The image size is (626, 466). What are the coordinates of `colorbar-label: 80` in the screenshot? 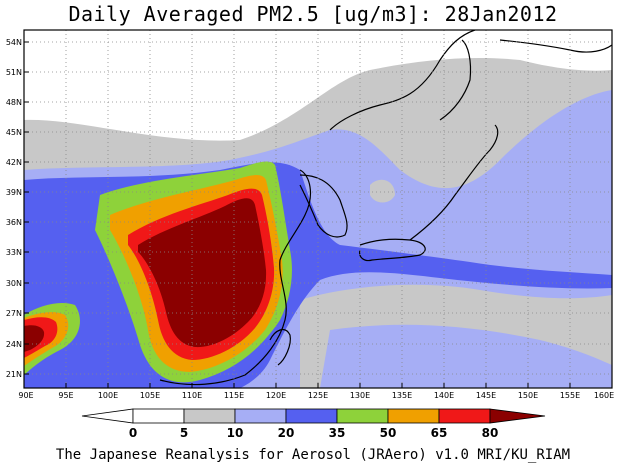 It's located at (490, 433).